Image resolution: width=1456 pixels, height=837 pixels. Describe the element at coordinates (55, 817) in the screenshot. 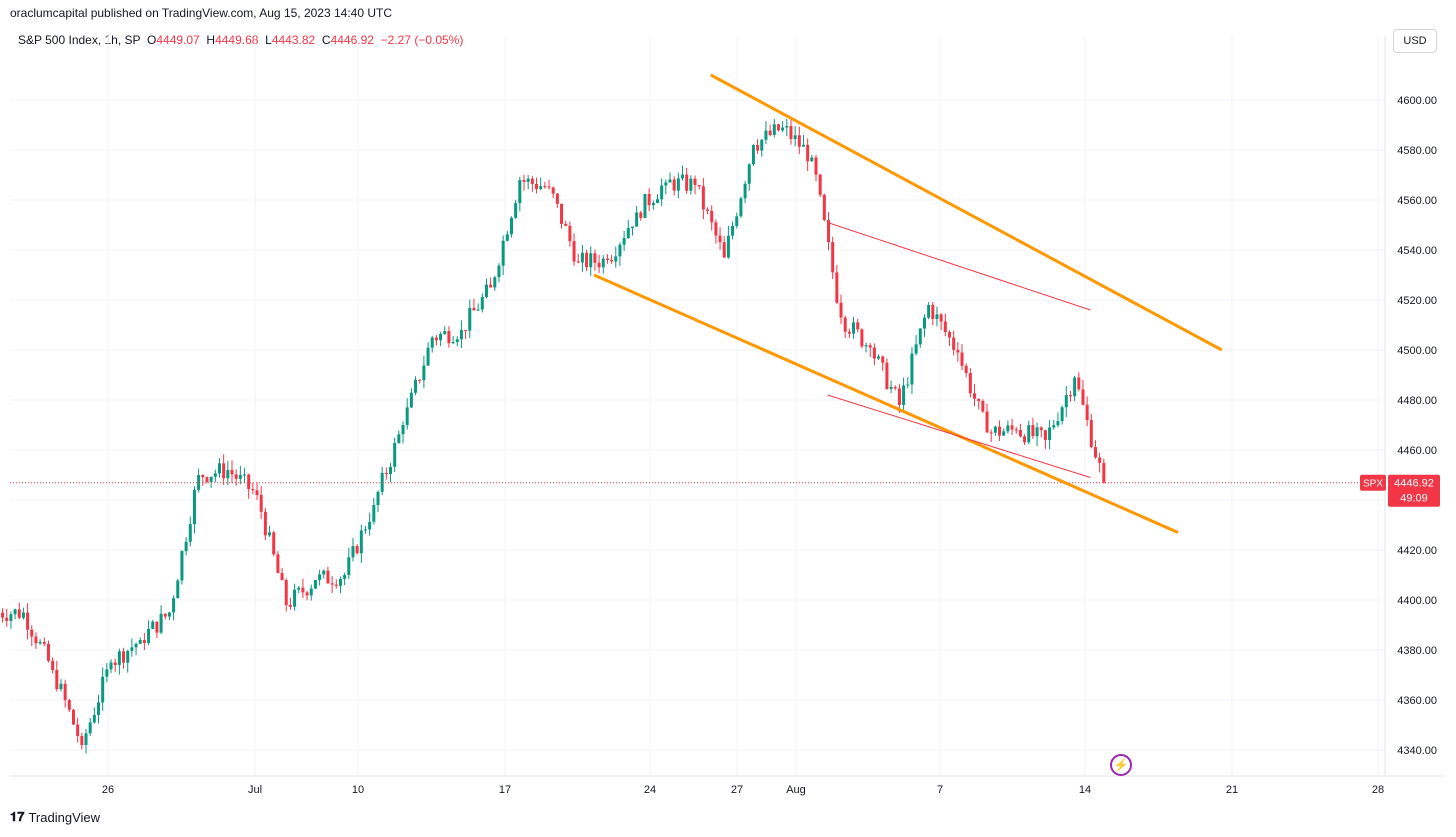

I see `footer-brand: 𝟏𝟕 TradingView` at that location.